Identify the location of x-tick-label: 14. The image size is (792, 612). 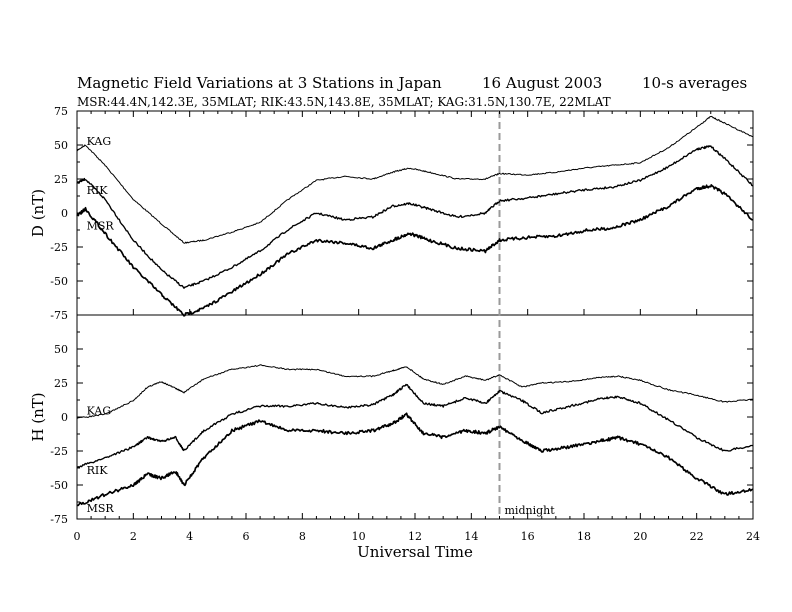
(471, 536).